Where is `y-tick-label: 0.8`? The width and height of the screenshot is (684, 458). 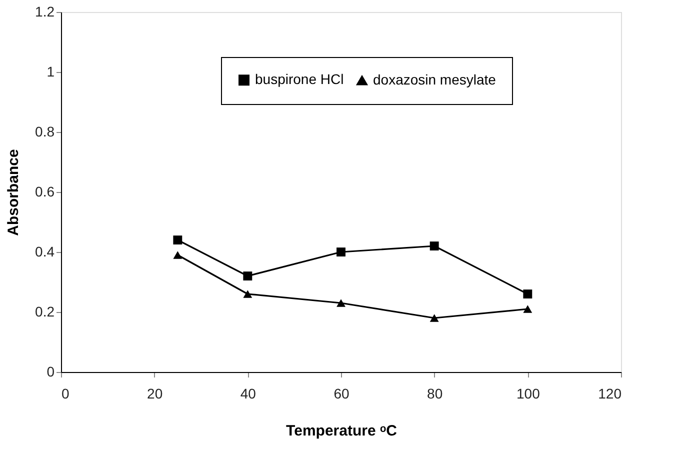
y-tick-label: 0.8 is located at coordinates (45, 132).